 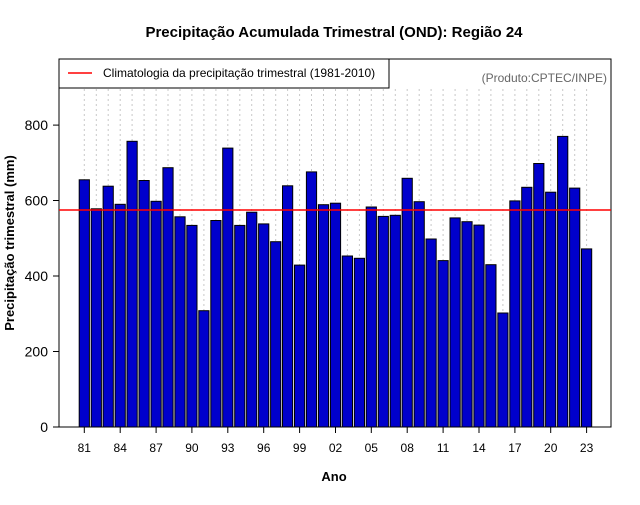 I want to click on y-axis: 0 200 400 600 800, so click(x=42, y=276).